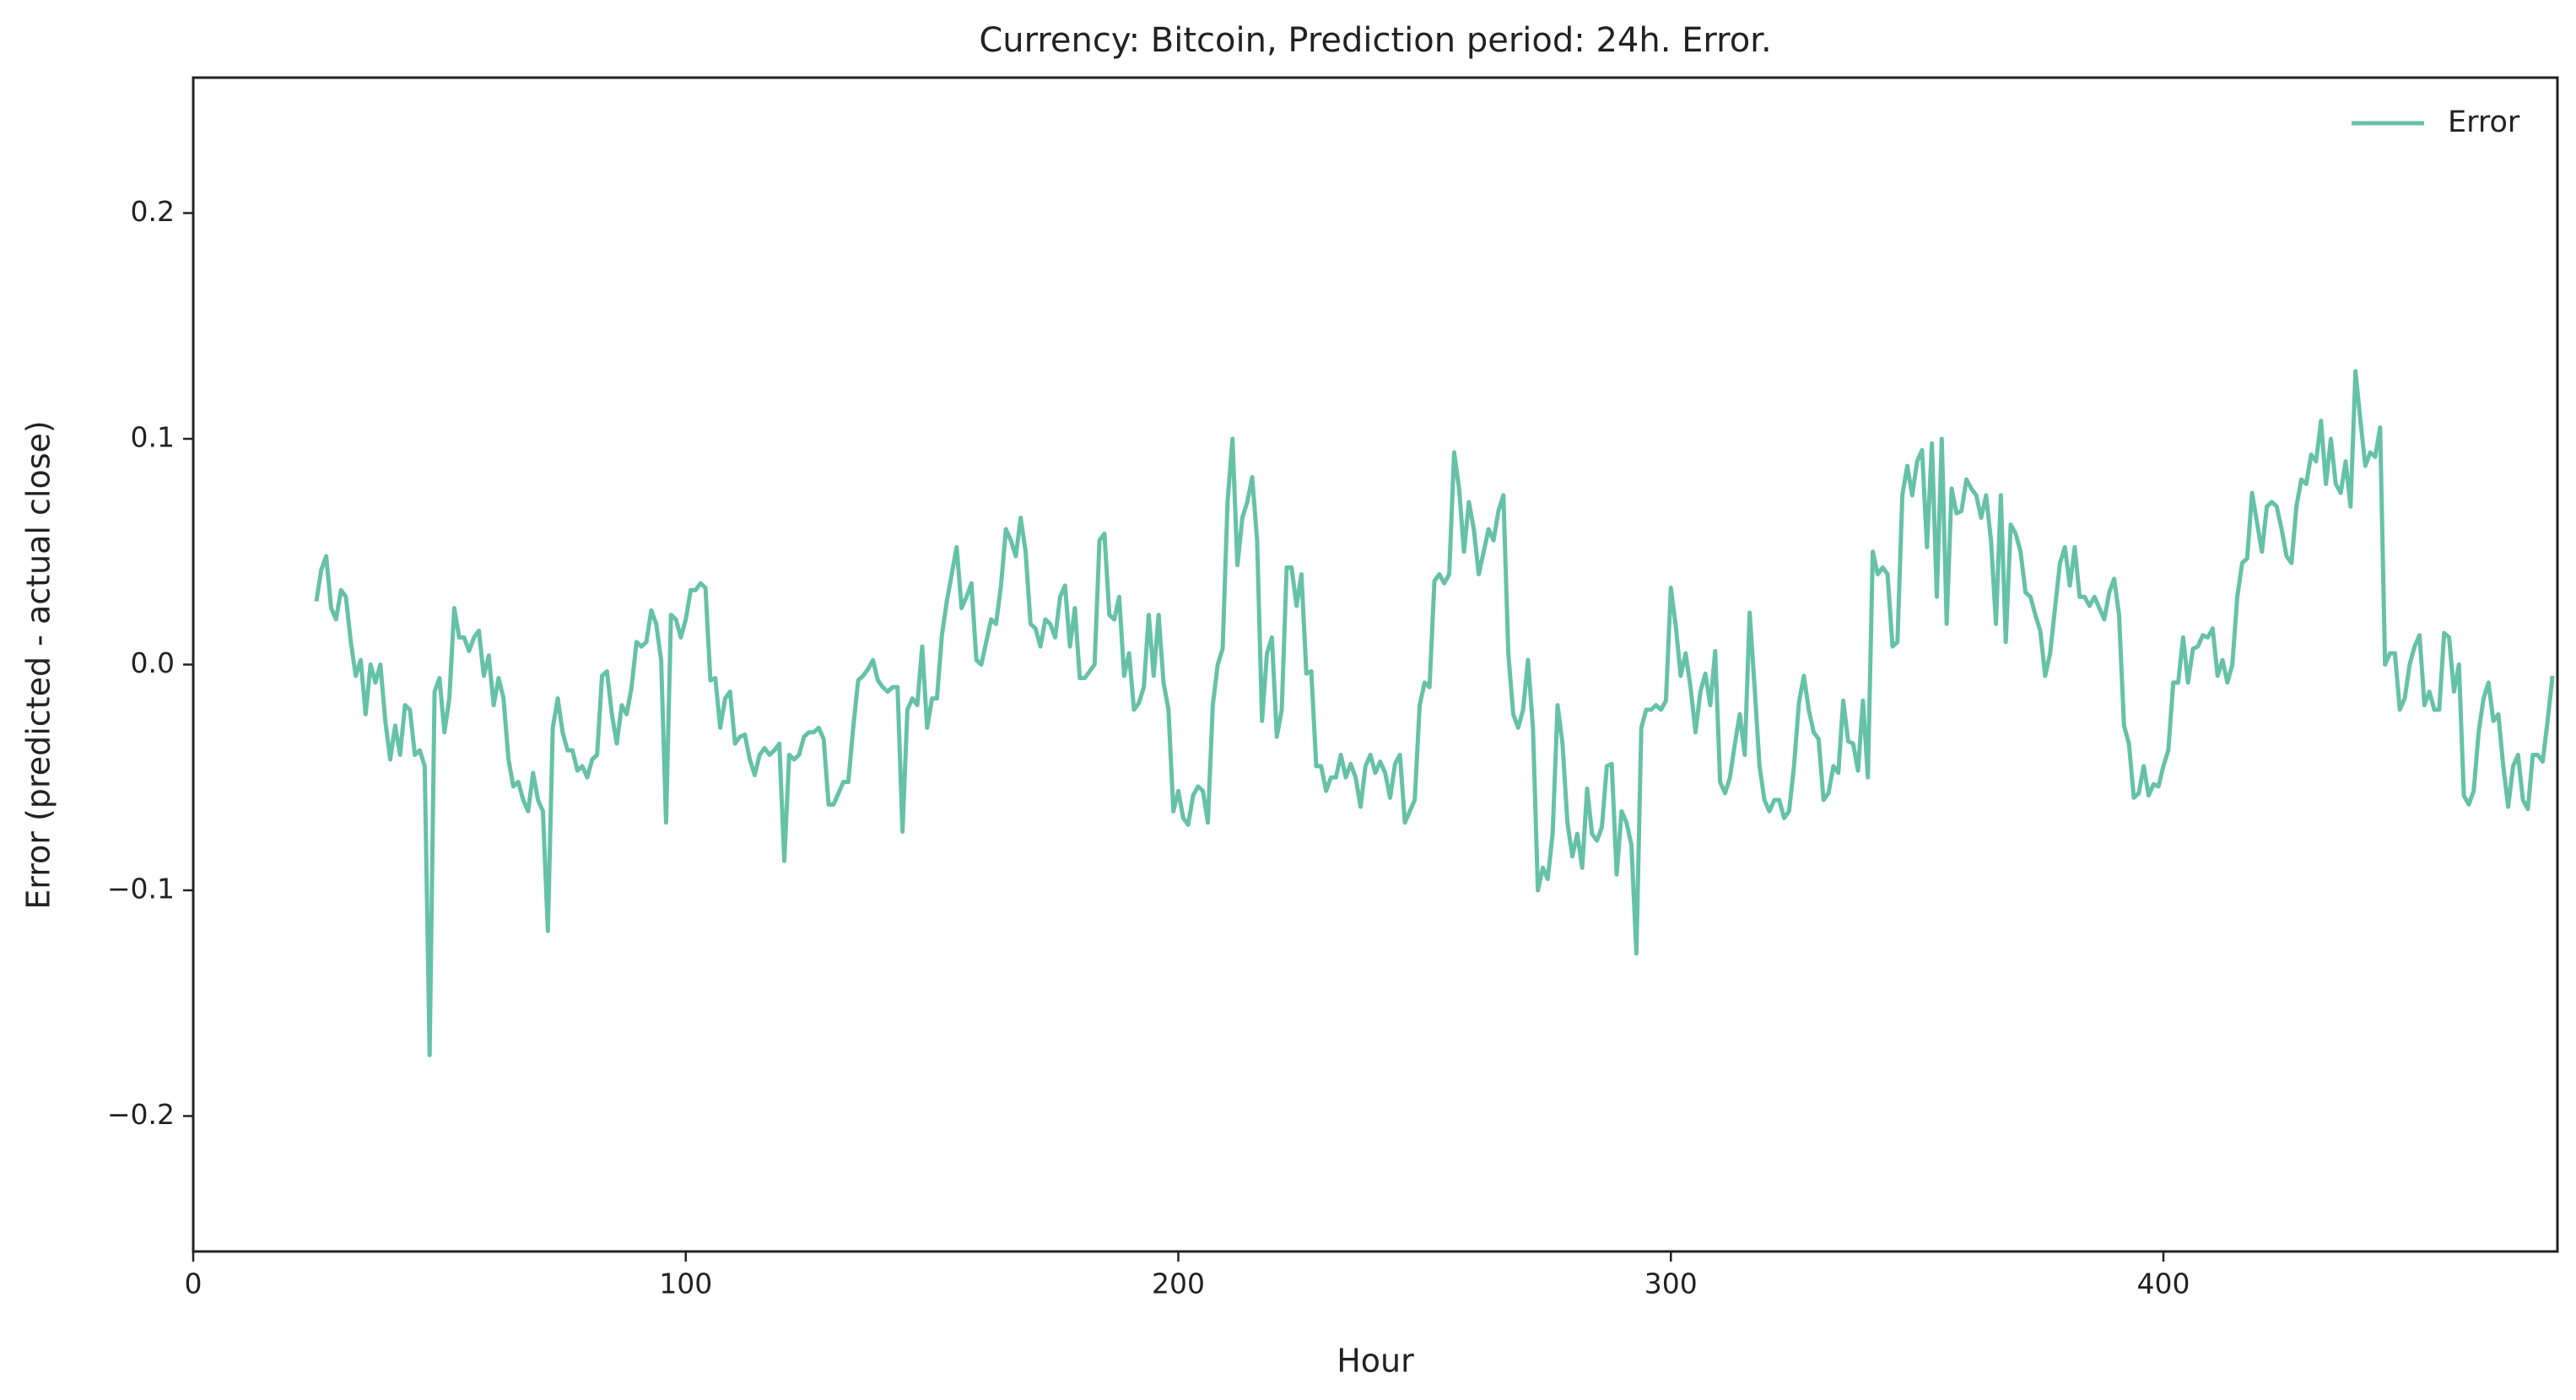 Image resolution: width=2576 pixels, height=1400 pixels. I want to click on legend-label: Error, so click(2484, 122).